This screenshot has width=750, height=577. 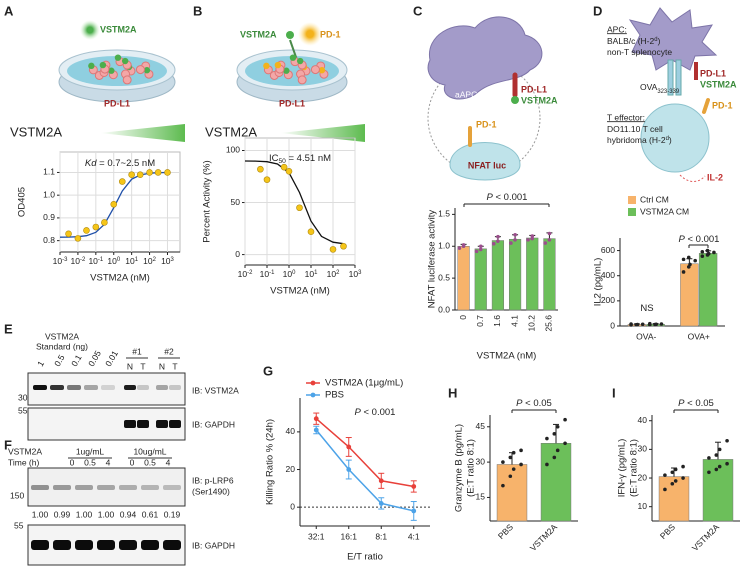 What do you see at coordinates (233, 150) in the screenshot?
I see `y-tick-label: 100` at bounding box center [233, 150].